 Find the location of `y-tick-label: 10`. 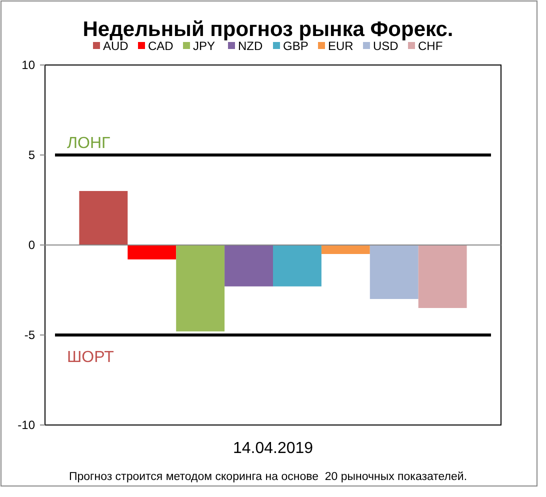

y-tick-label: 10 is located at coordinates (29, 65).